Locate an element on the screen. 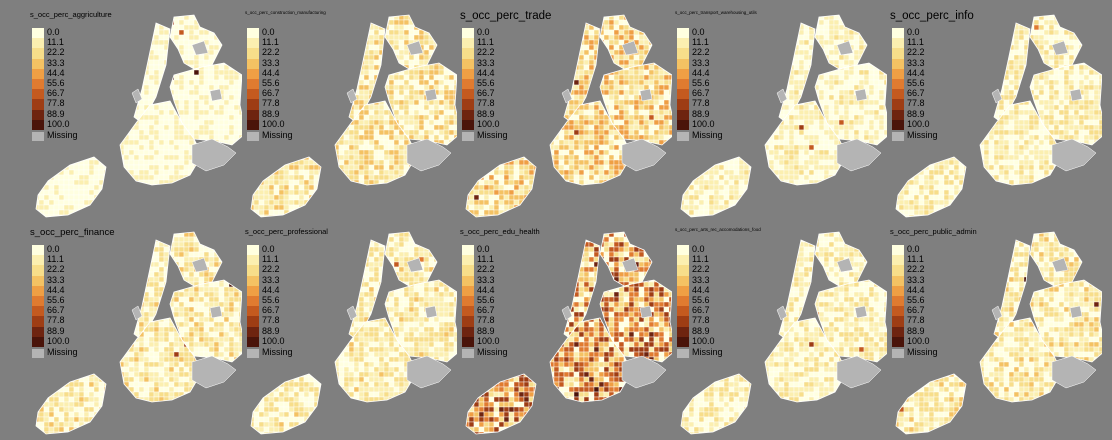  map-title: s_occ_perc_info is located at coordinates (932, 16).